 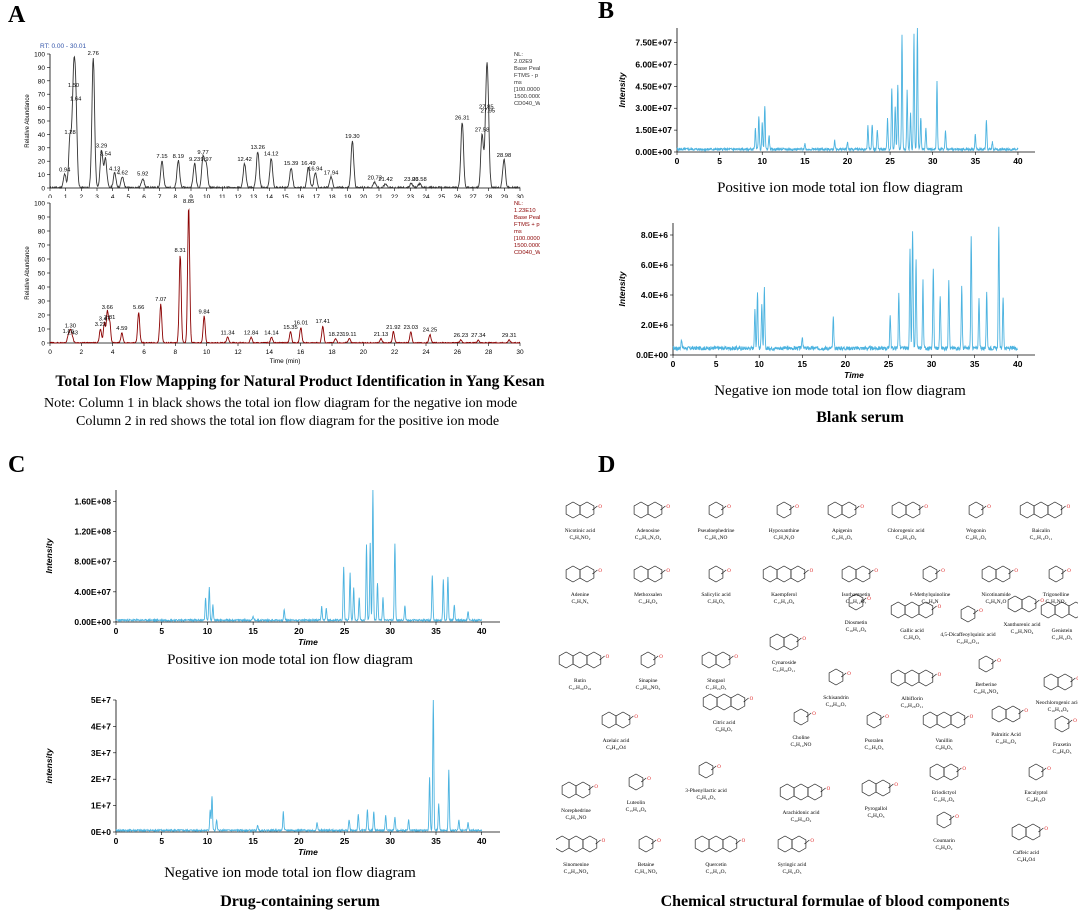 I want to click on info-label: 2.02E9, so click(x=523, y=62).